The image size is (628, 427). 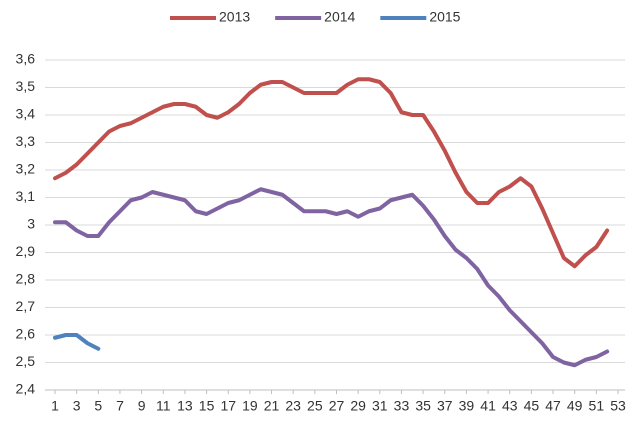 I want to click on legend-label: 2015, so click(x=444, y=17).